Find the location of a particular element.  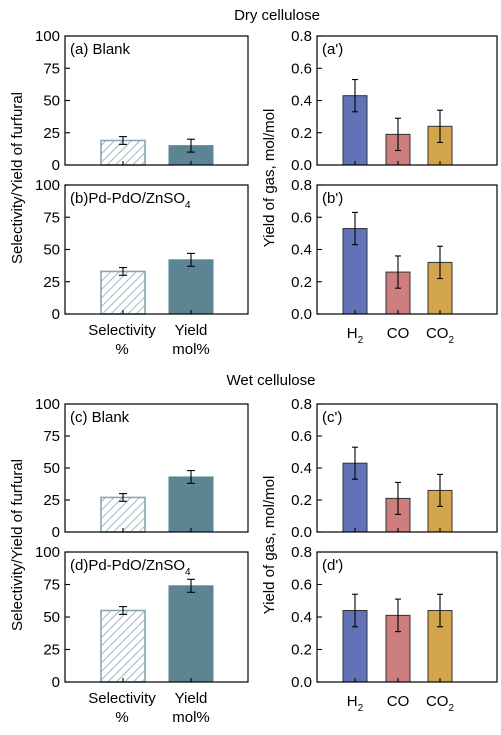

left-axis-title-top: Selectivity/Yield of furfural is located at coordinates (17, 178).